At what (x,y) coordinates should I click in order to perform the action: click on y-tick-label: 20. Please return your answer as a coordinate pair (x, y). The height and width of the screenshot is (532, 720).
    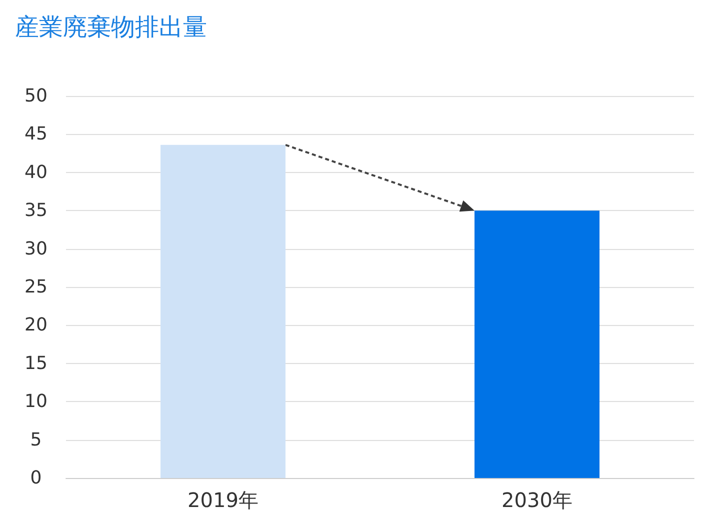
    Looking at the image, I should click on (36, 325).